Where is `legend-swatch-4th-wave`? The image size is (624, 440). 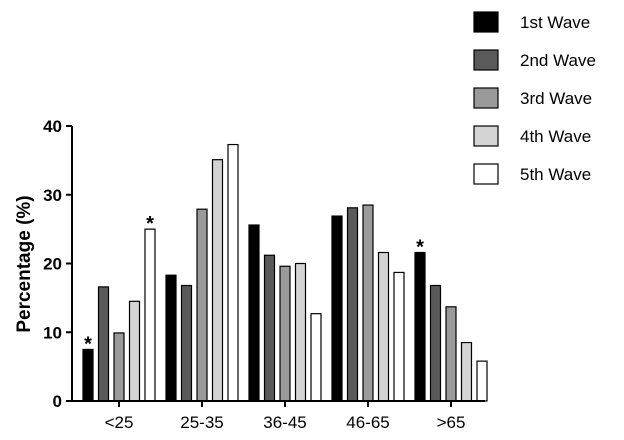
legend-swatch-4th-wave is located at coordinates (486, 136).